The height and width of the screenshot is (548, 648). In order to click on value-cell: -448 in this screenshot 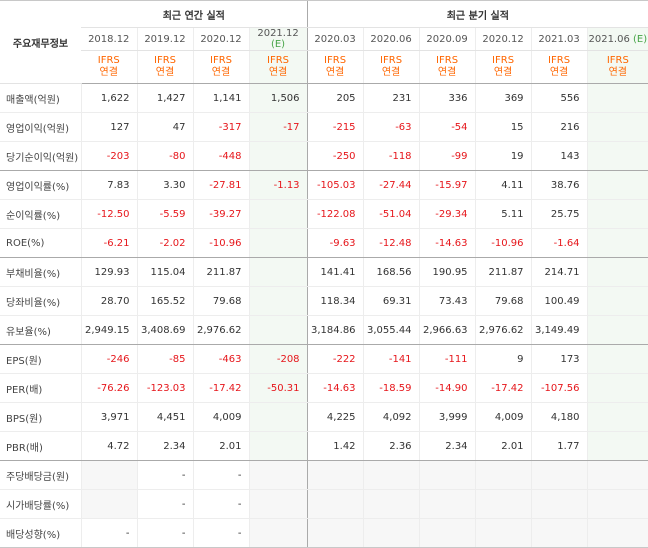, I will do `click(220, 156)`.